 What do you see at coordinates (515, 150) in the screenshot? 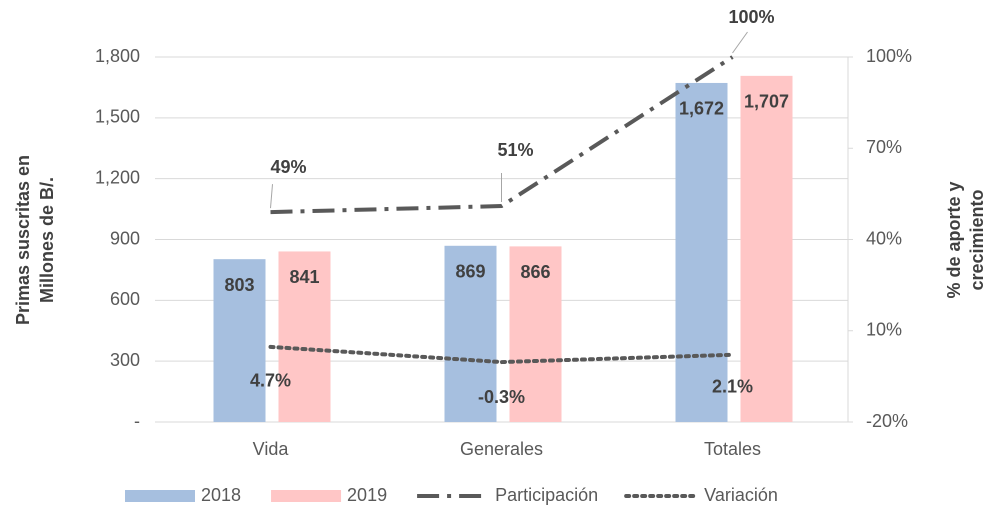
I see `data-label: 51%` at bounding box center [515, 150].